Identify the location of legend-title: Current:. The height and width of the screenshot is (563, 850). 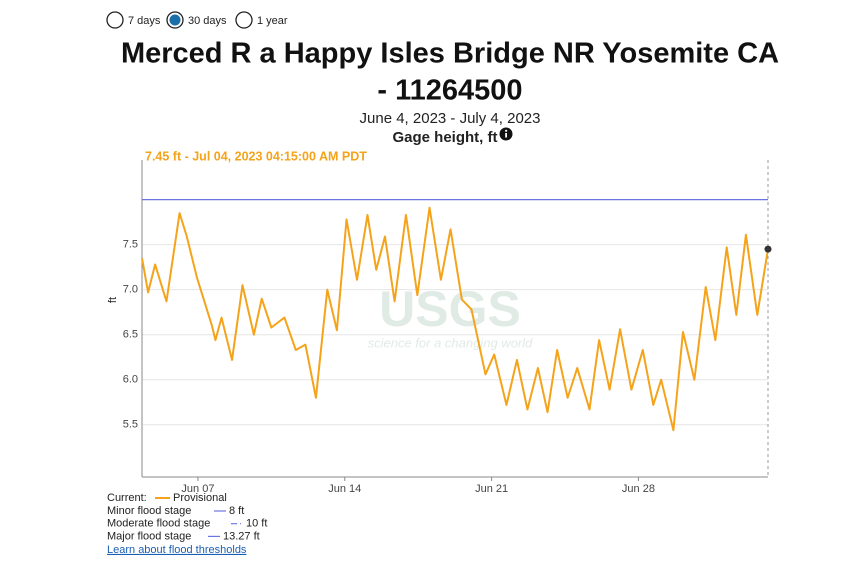
(127, 498).